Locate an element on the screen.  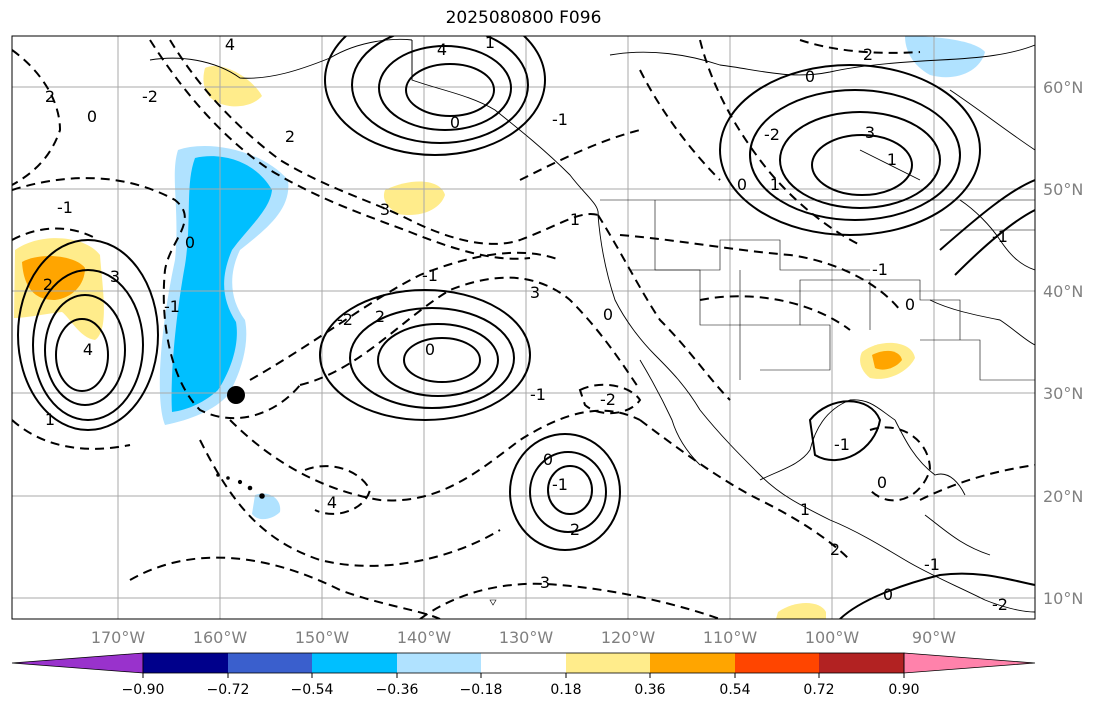
pos-shade-w-orange is located at coordinates (53, 278).